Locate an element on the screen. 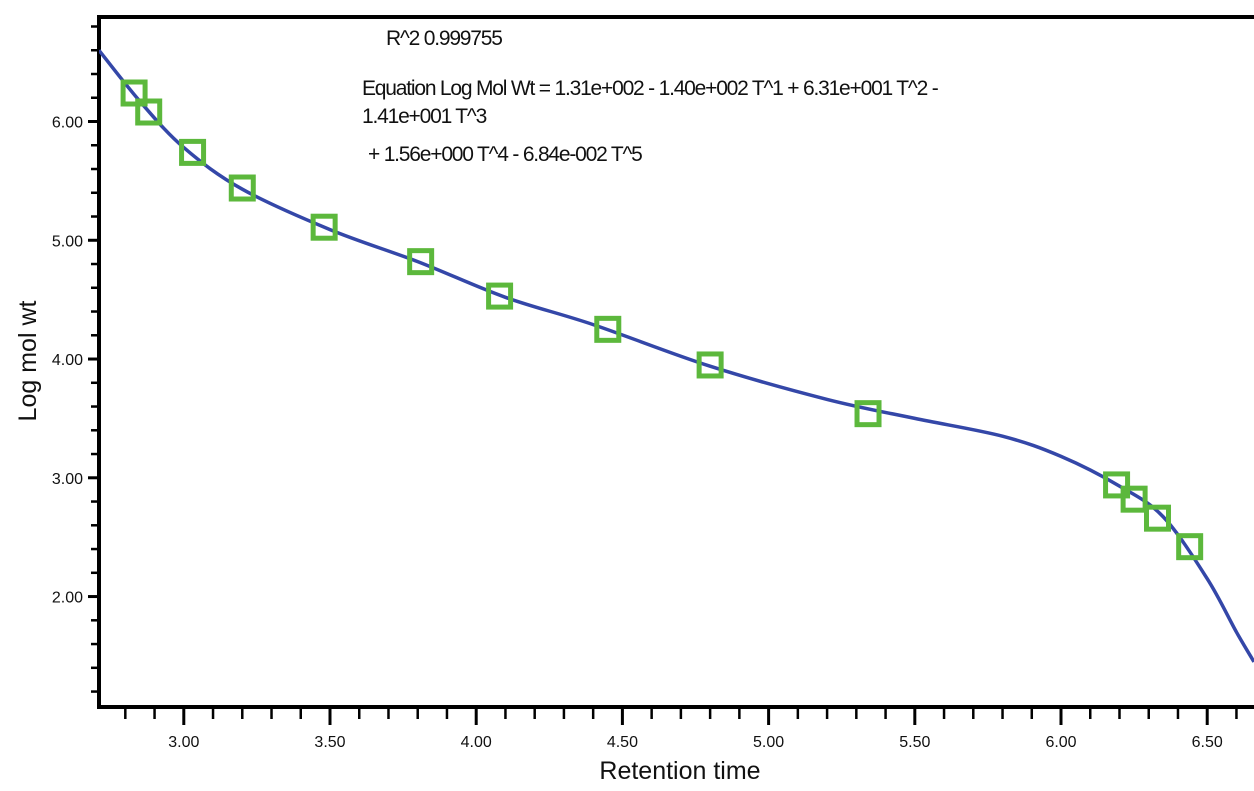 This screenshot has width=1254, height=791. y-minor-ticks is located at coordinates (95, 359).